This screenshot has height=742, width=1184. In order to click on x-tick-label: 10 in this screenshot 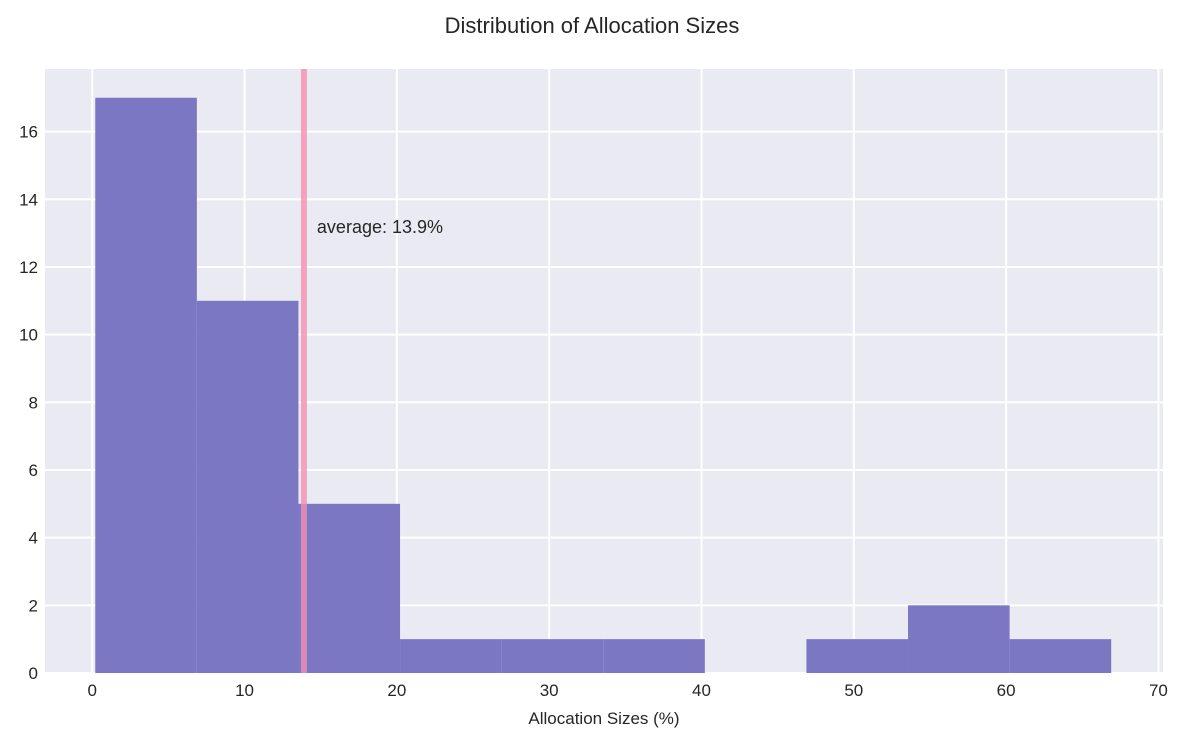, I will do `click(244, 690)`.